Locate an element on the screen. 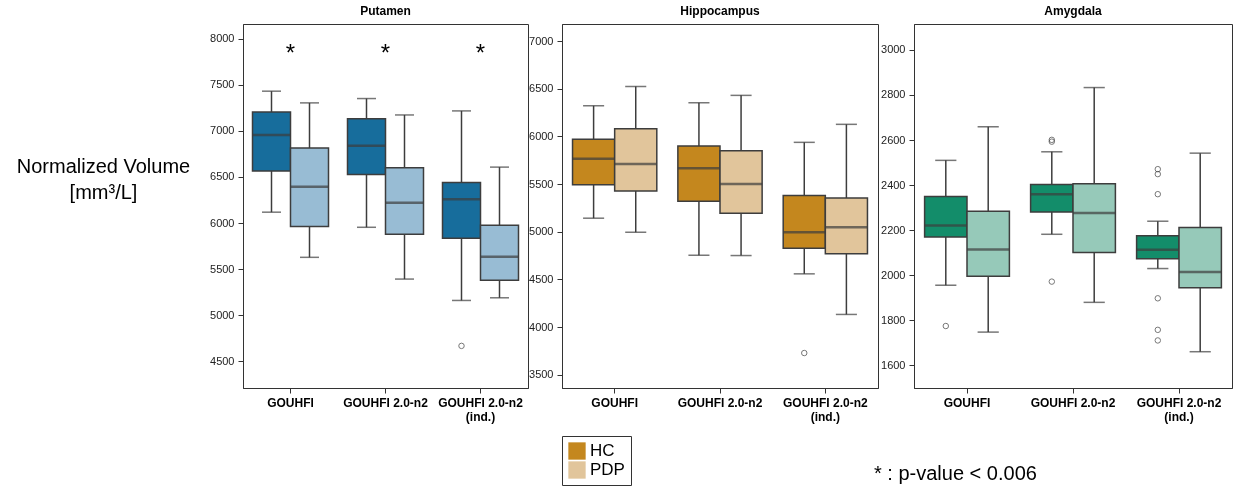  y-tick-label: 3000 is located at coordinates (893, 49).